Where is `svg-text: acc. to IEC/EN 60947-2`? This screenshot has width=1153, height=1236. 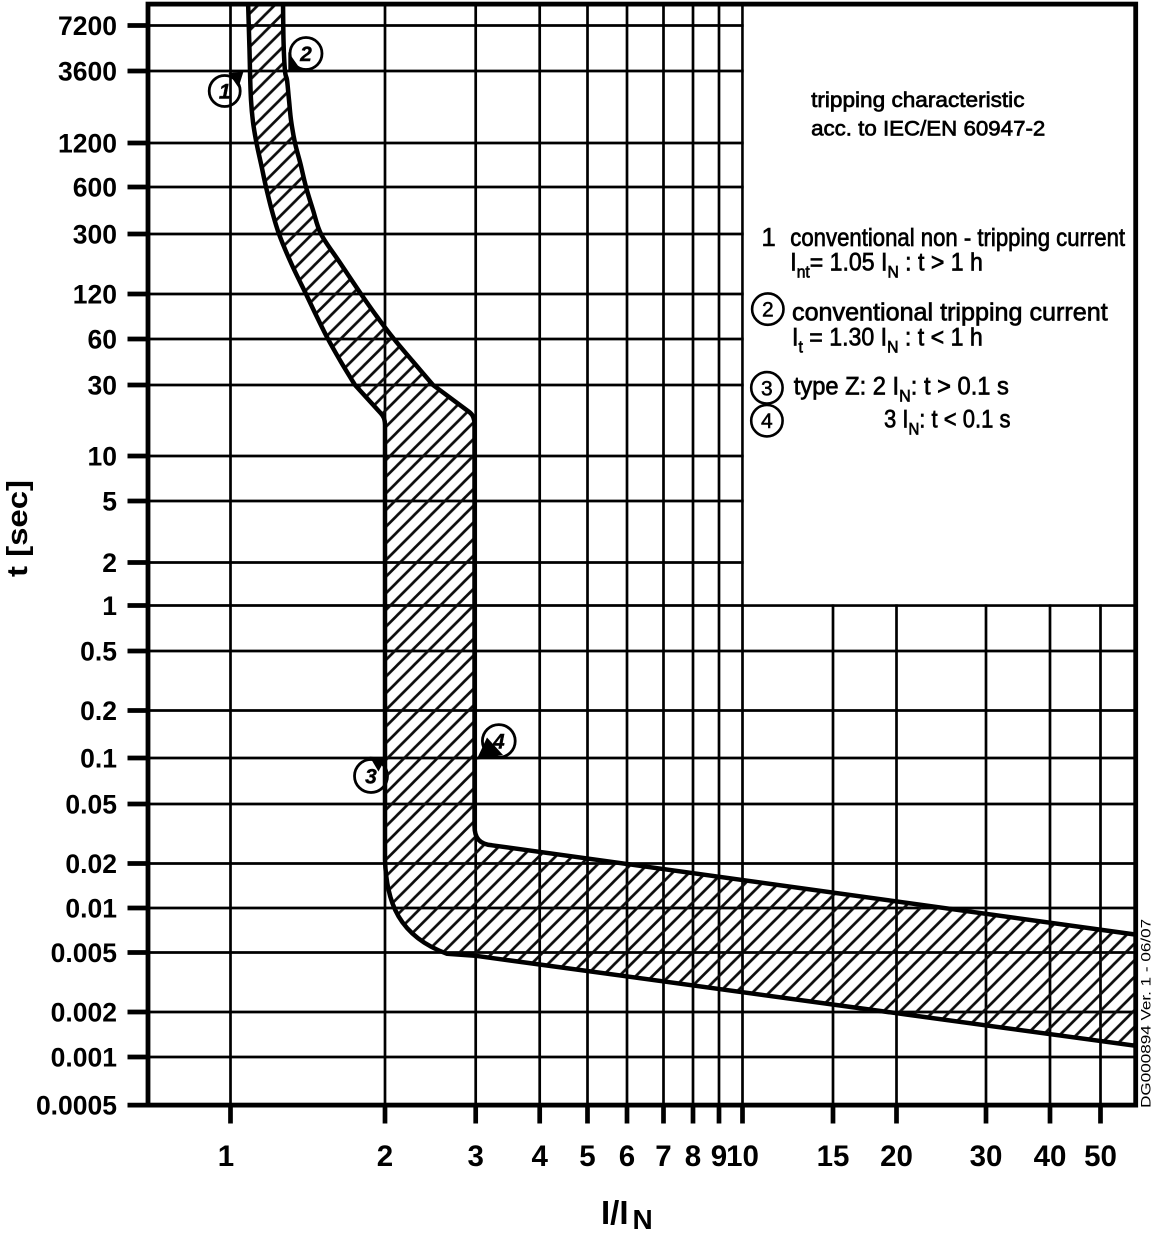
svg-text: acc. to IEC/EN 60947-2 is located at coordinates (928, 129).